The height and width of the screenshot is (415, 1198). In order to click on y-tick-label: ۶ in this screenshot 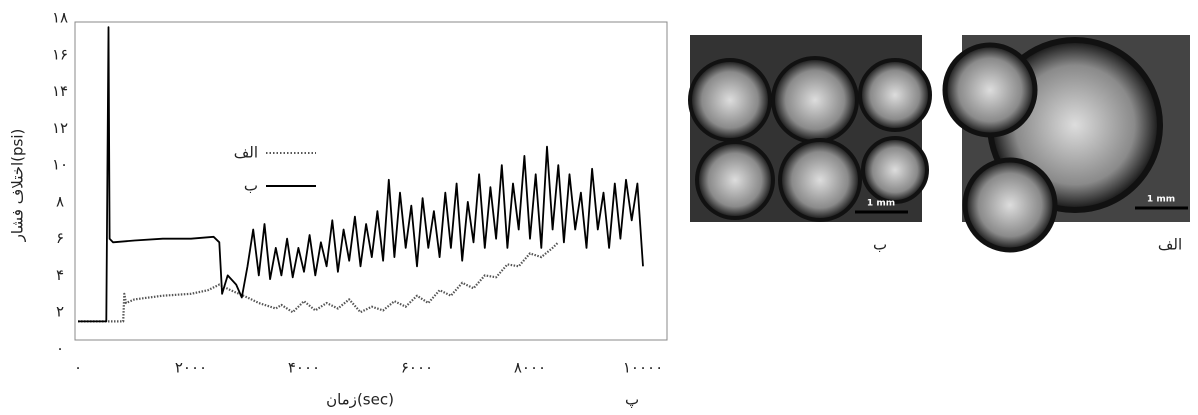, I will do `click(60, 238)`.